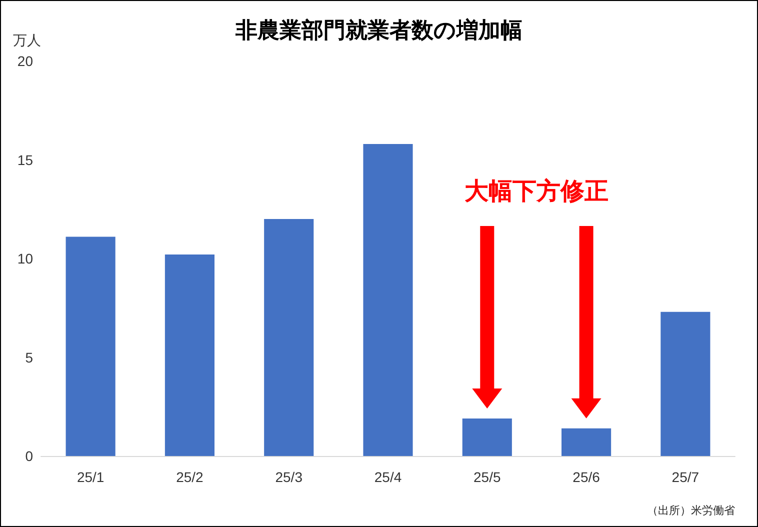  What do you see at coordinates (378, 31) in the screenshot?
I see `chart-title: 非農業部門就業者数の増加幅` at bounding box center [378, 31].